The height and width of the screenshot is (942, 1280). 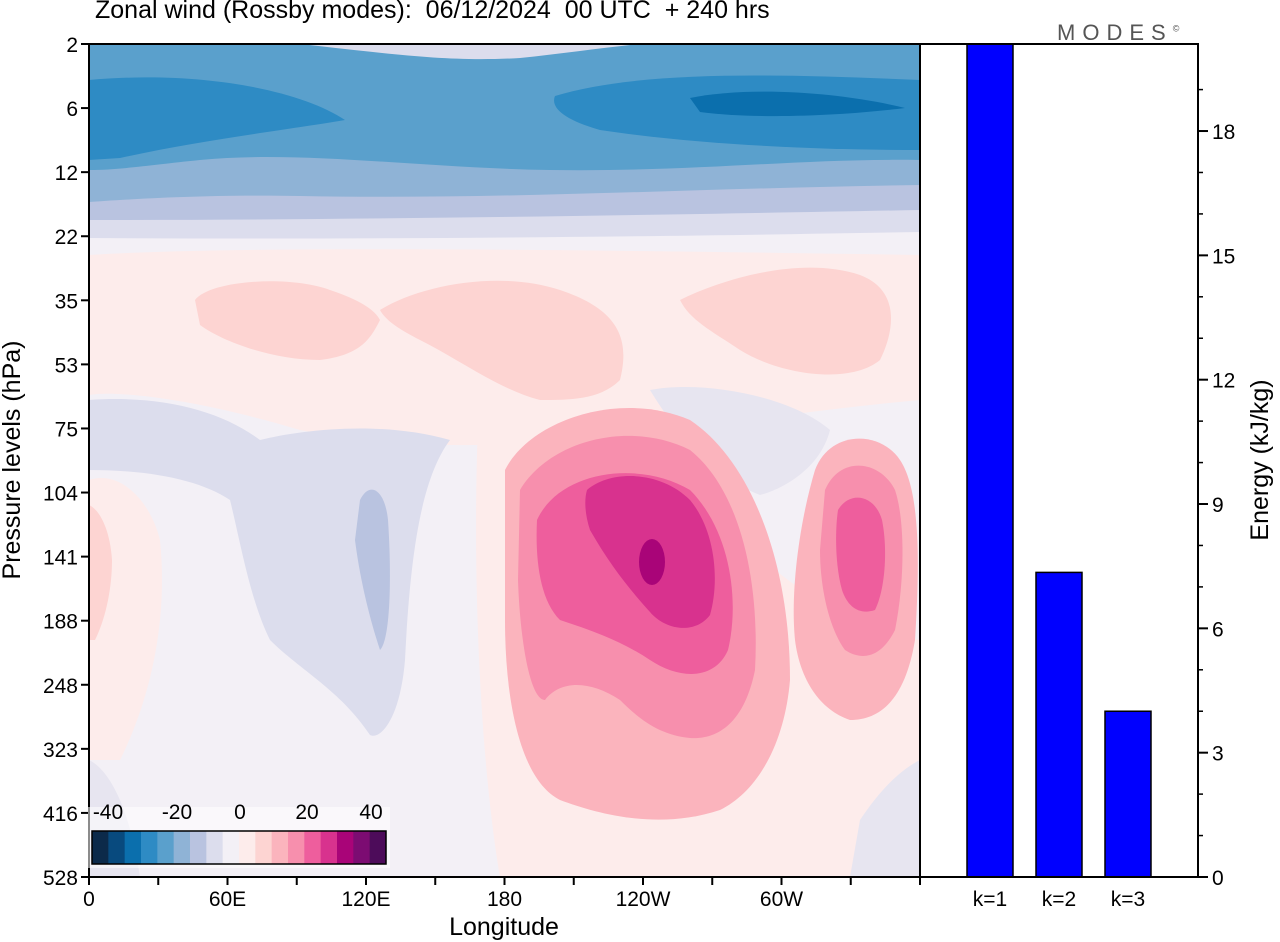 I want to click on energy-tick-label: 15, so click(x=1223, y=256).